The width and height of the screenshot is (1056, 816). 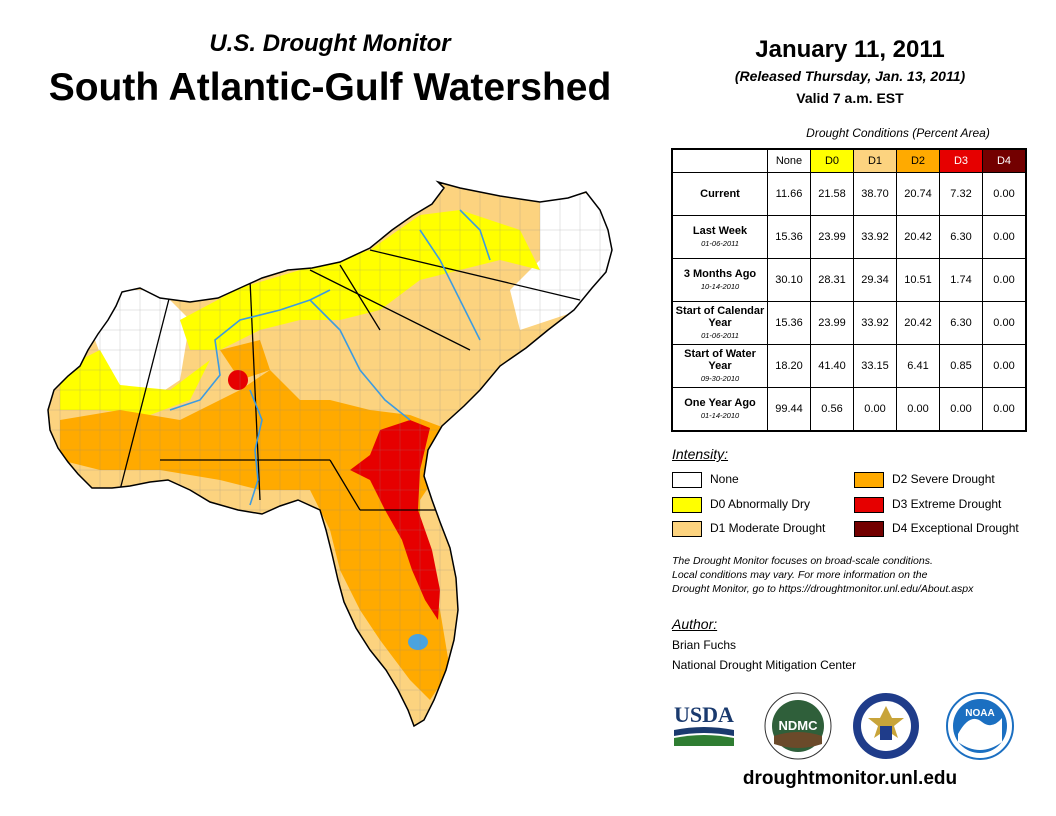 I want to click on row-label-text: Start of Calendar Year, so click(x=720, y=316).